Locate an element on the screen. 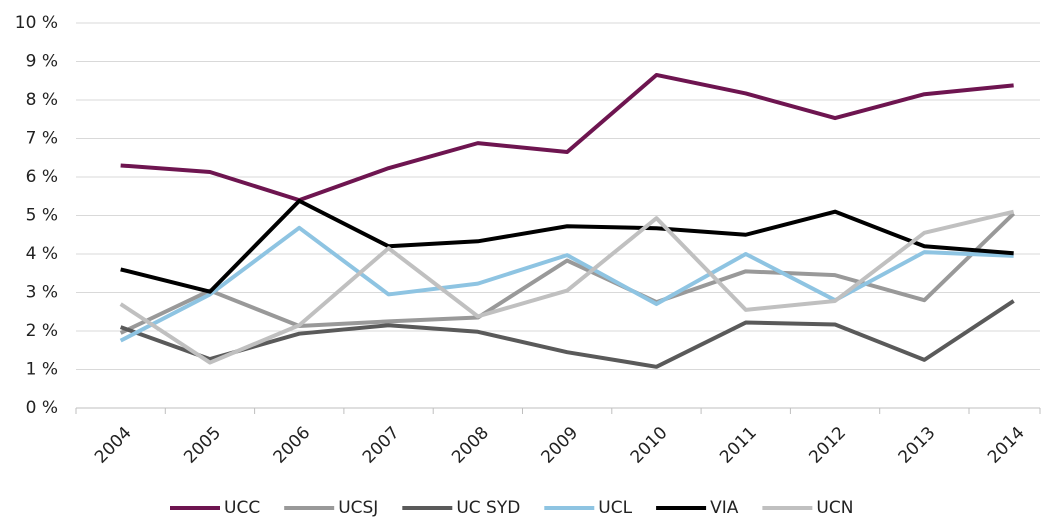  x-tick-label: 2011 is located at coordinates (738, 445).